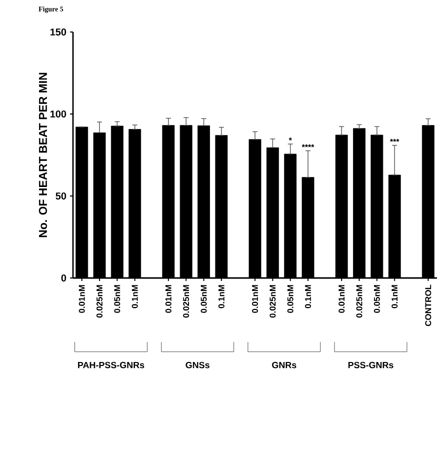 The height and width of the screenshot is (449, 447). I want to click on text: GNSs, so click(198, 365).